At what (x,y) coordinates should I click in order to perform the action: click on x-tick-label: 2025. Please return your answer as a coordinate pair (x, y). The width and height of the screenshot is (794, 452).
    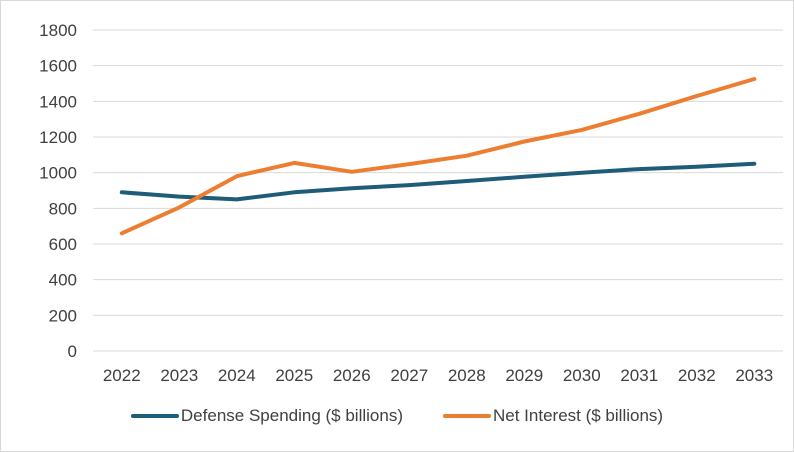
    Looking at the image, I should click on (294, 375).